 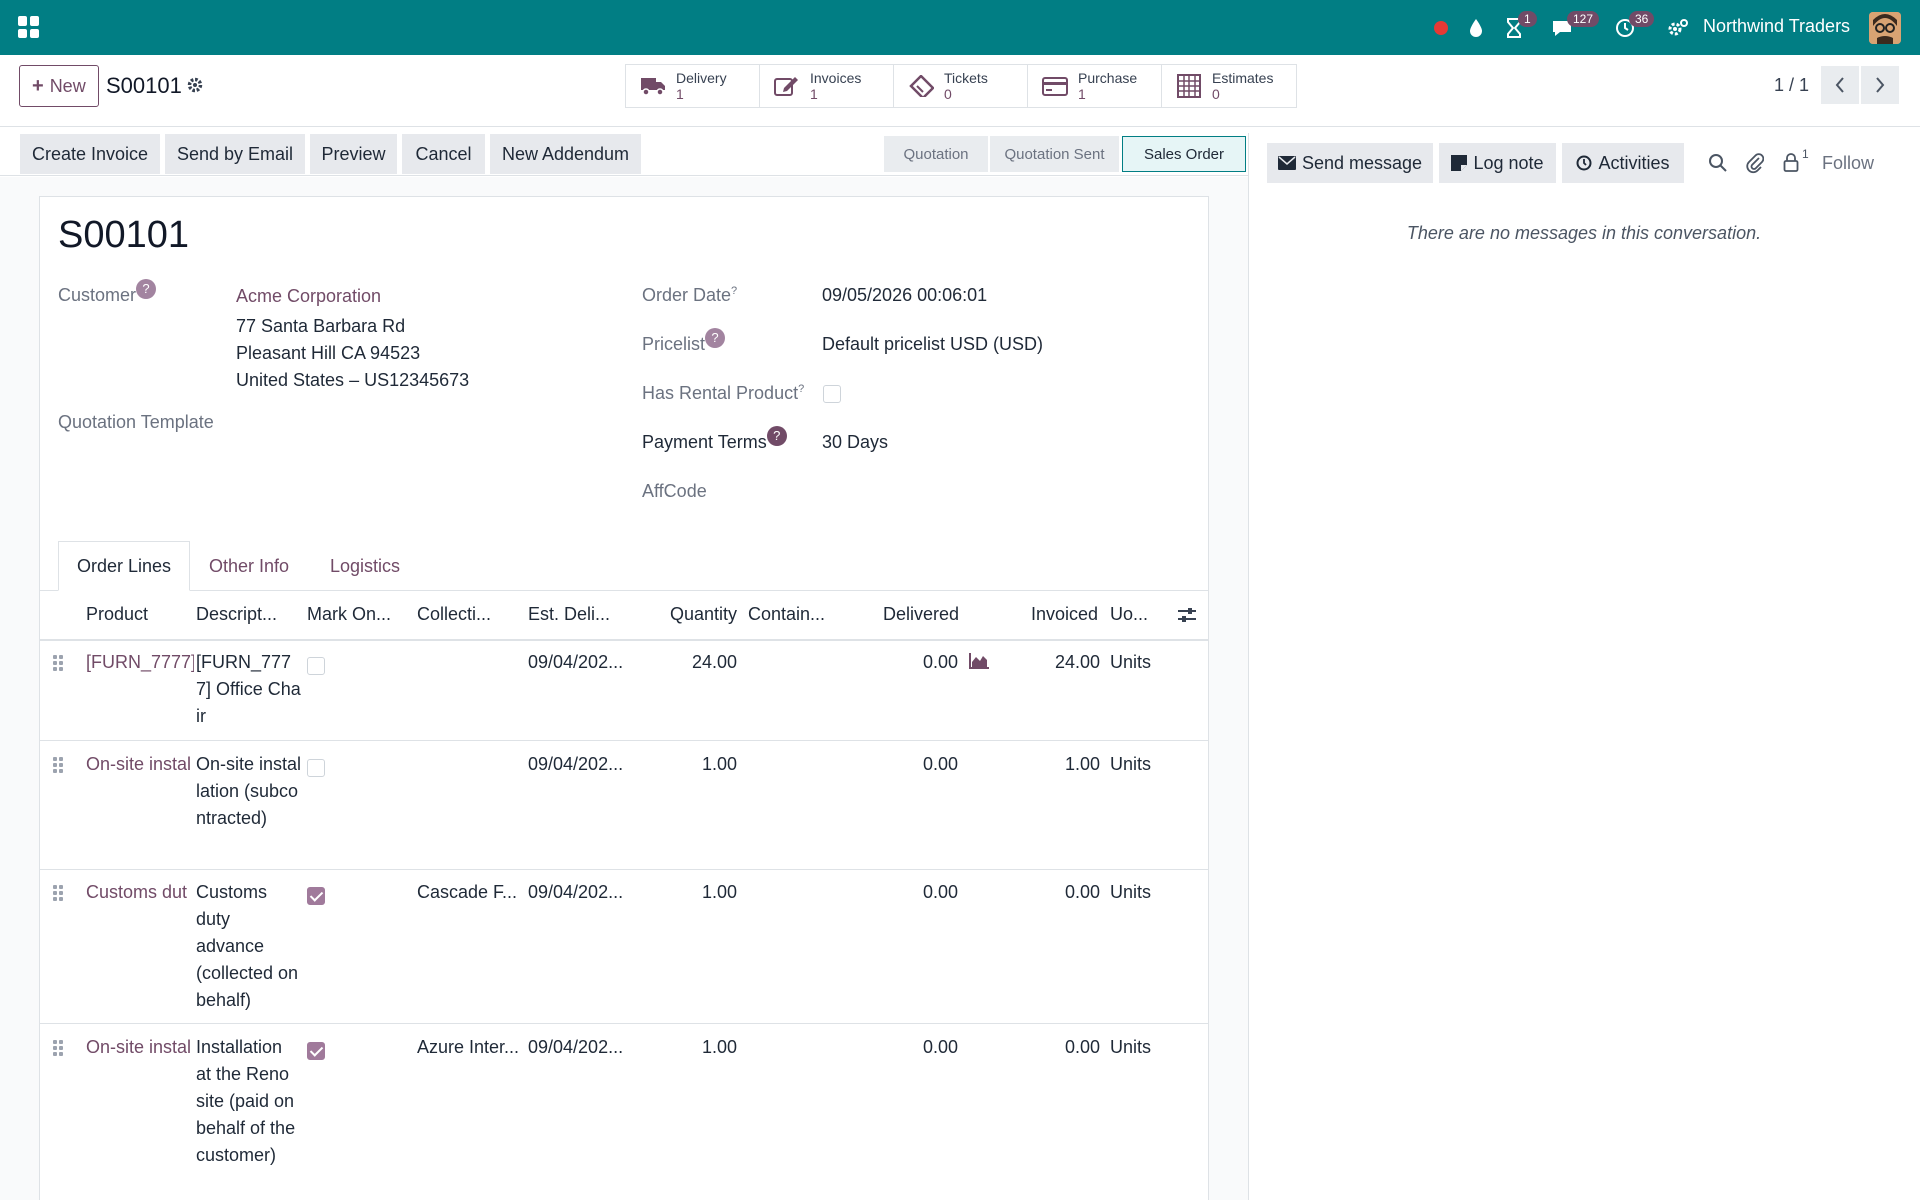 I want to click on row-product: Customs dut, so click(x=137, y=892).